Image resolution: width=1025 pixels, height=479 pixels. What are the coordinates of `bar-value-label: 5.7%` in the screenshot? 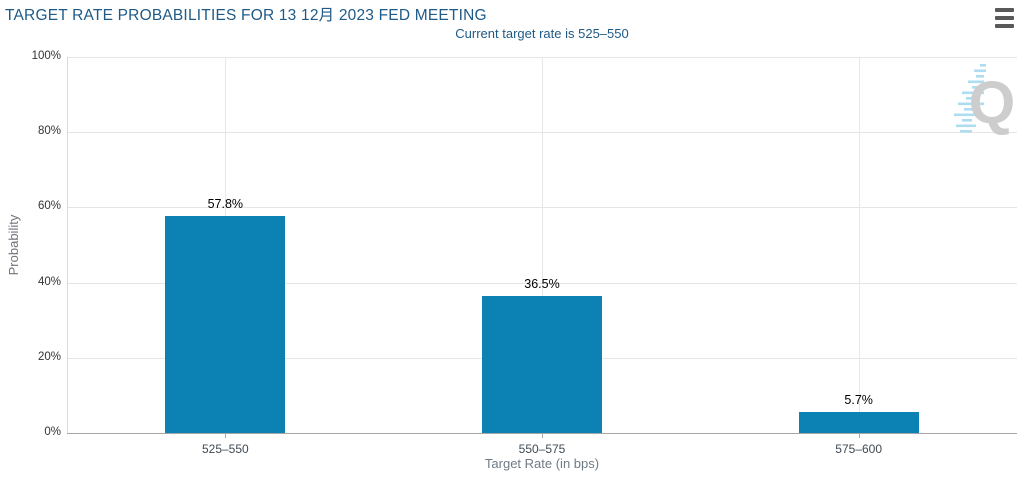 It's located at (858, 399).